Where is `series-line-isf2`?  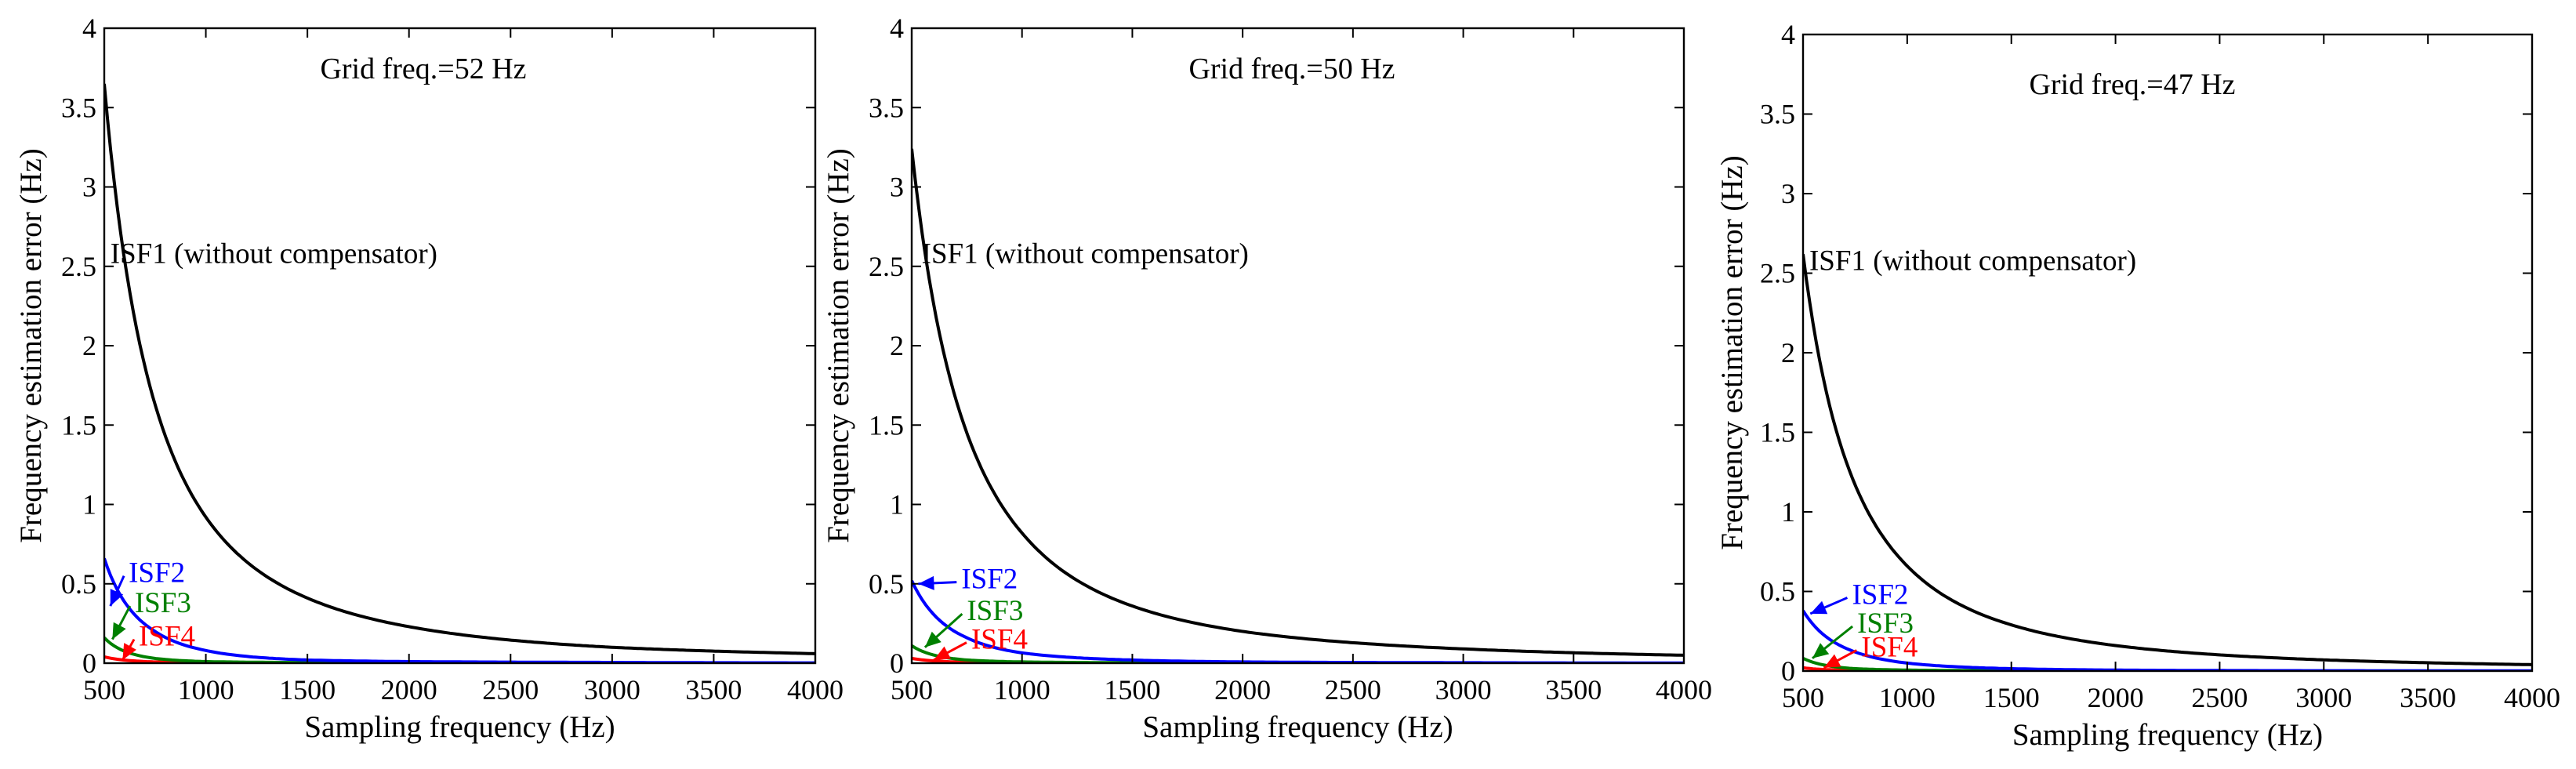 series-line-isf2 is located at coordinates (460, 610).